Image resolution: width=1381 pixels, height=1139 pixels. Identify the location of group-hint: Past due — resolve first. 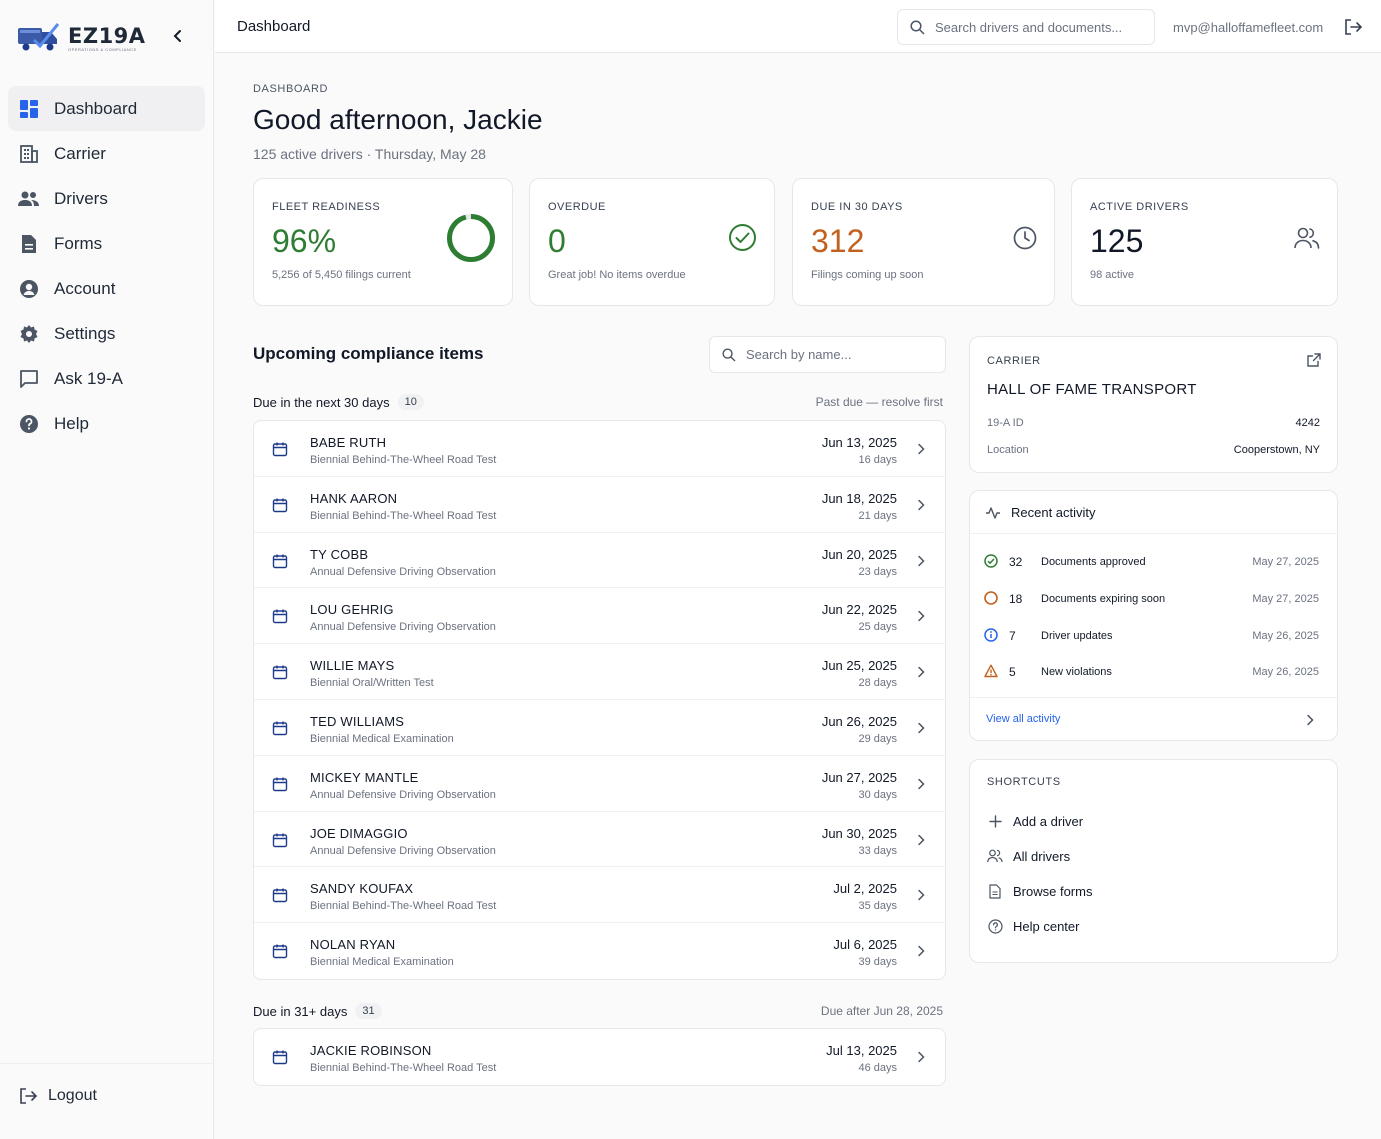
(879, 402).